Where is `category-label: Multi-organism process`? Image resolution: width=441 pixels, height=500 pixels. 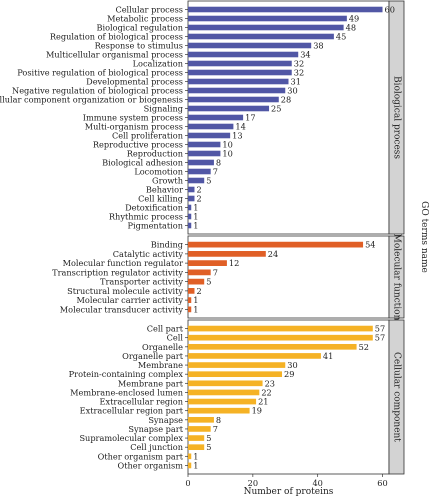 category-label: Multi-organism process is located at coordinates (134, 127).